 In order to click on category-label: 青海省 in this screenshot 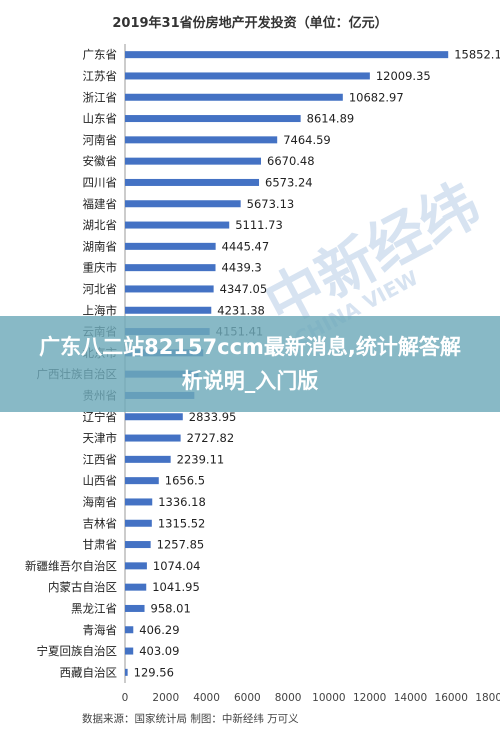, I will do `click(100, 630)`.